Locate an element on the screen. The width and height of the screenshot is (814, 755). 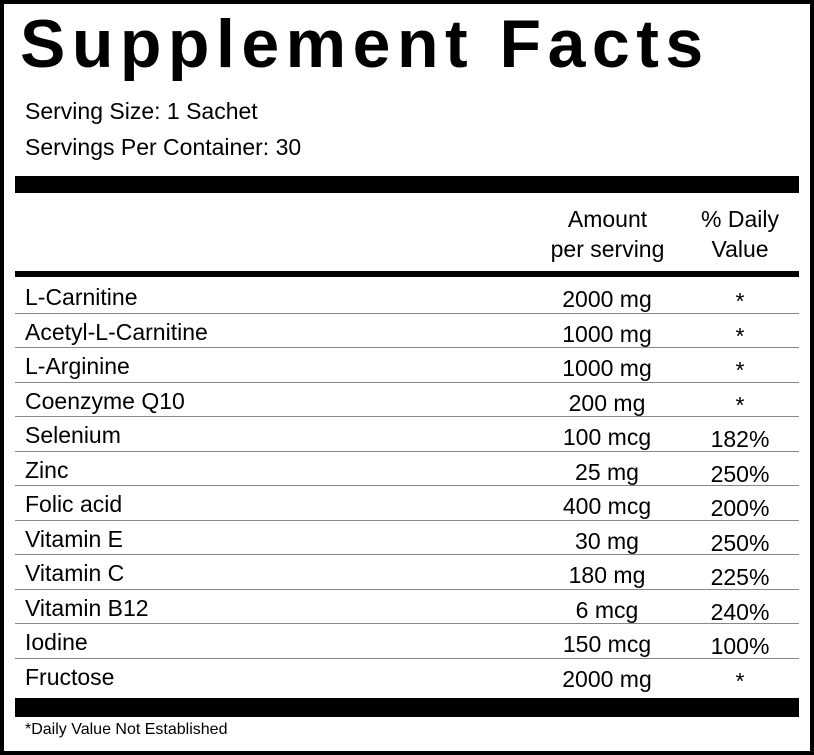
header-divider is located at coordinates (407, 274).